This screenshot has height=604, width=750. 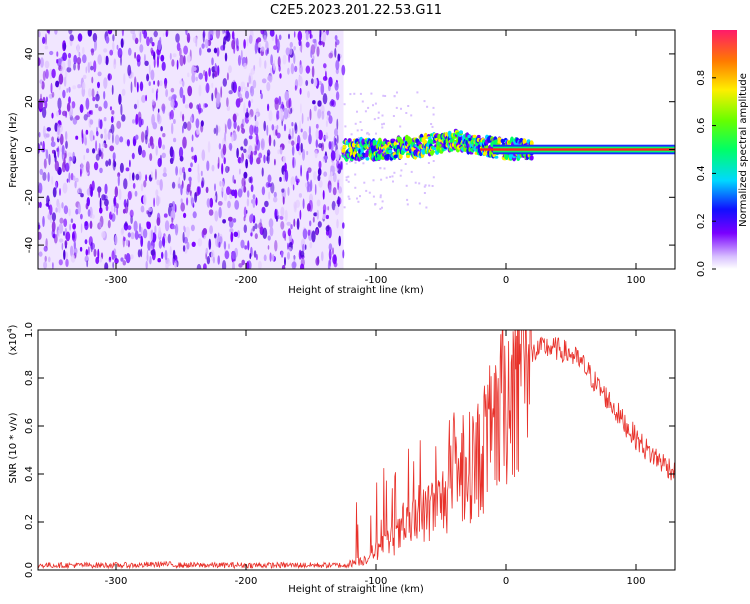 What do you see at coordinates (29, 378) in the screenshot?
I see `y-tick-label: 0.8` at bounding box center [29, 378].